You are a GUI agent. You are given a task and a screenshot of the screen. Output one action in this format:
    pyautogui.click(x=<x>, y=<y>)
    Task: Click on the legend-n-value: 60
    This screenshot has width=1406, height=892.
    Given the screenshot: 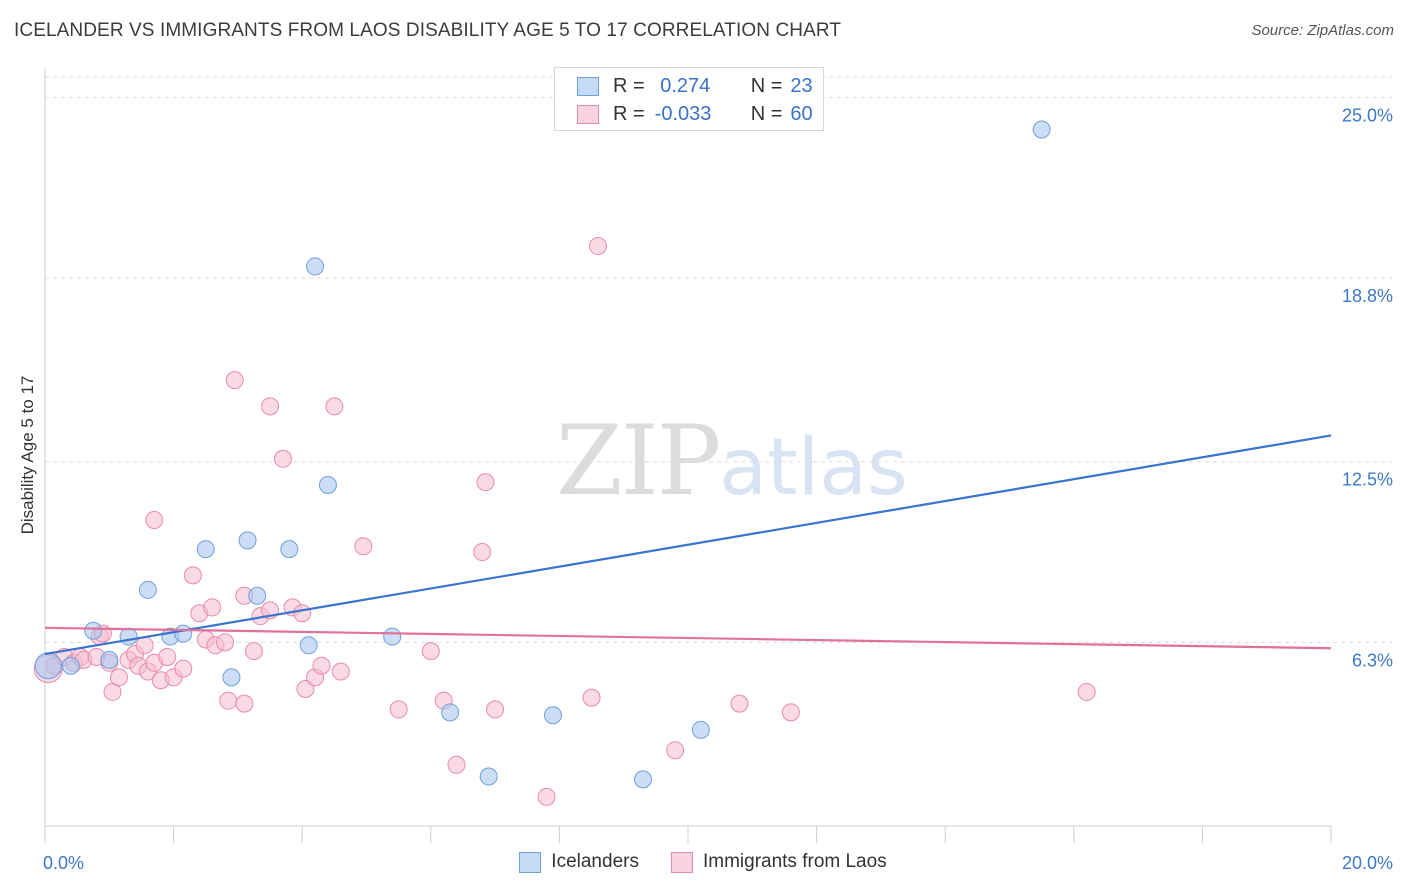 What is the action you would take?
    pyautogui.click(x=801, y=113)
    